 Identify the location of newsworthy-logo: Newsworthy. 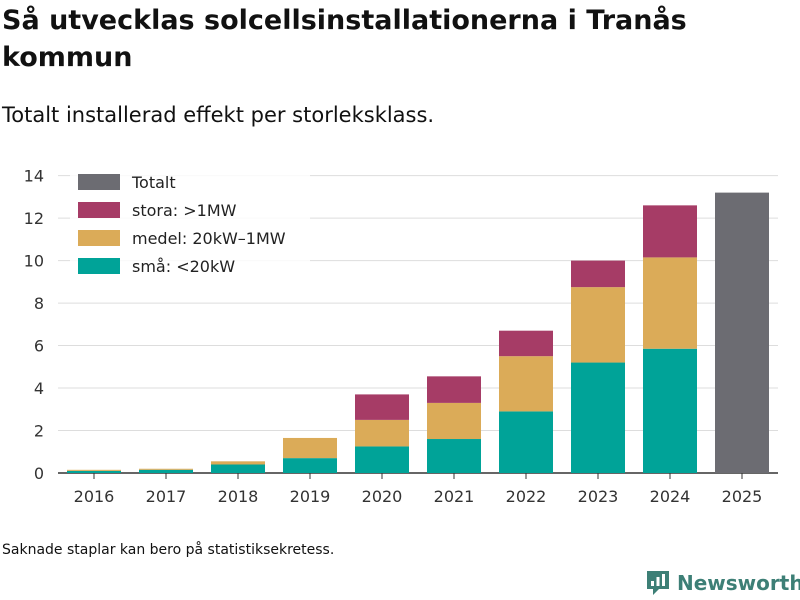
(722, 583).